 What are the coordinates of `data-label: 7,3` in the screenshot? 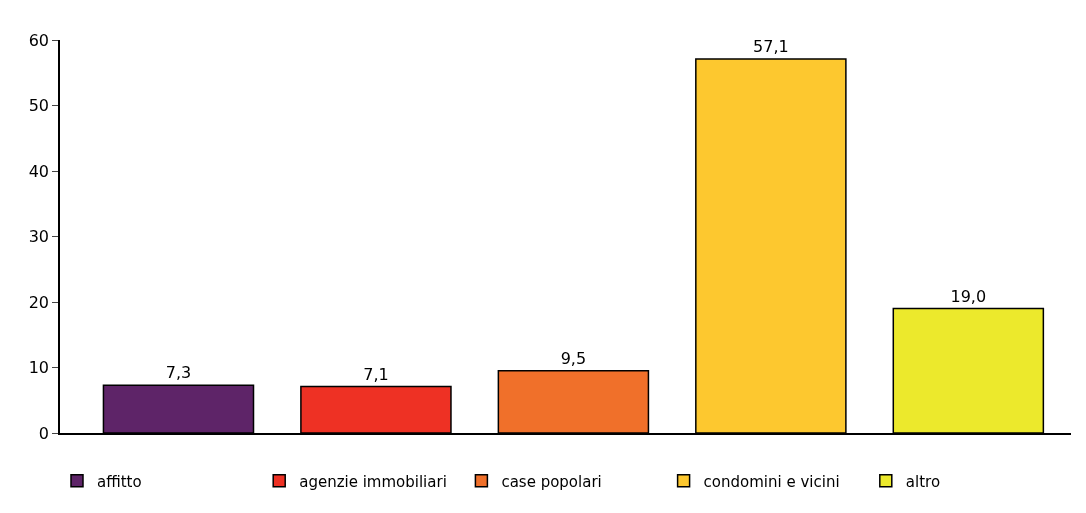 It's located at (178, 373).